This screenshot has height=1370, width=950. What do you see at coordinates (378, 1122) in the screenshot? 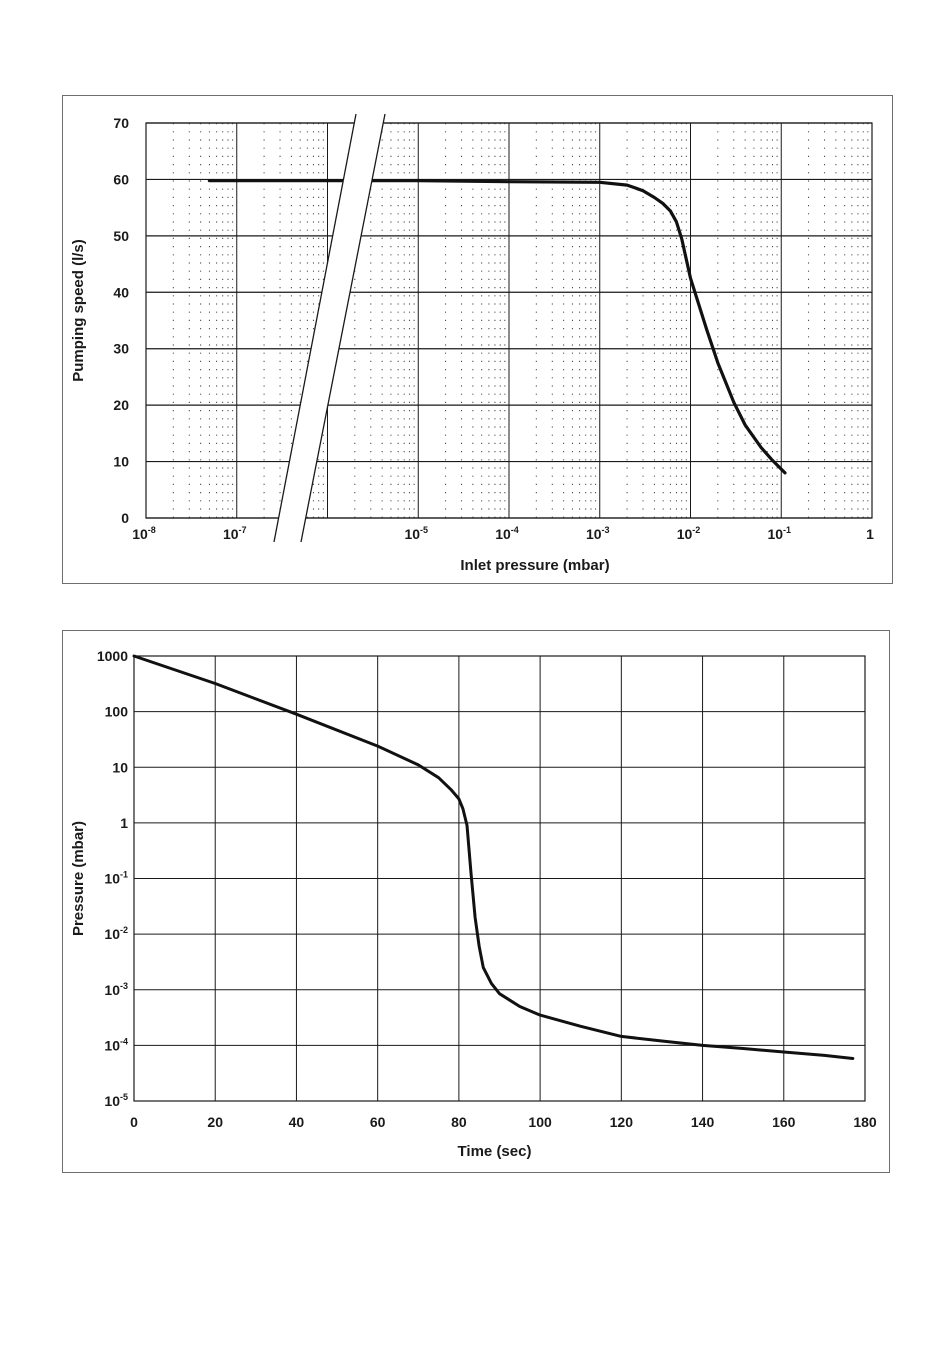
I see `x-tick-label: 60` at bounding box center [378, 1122].